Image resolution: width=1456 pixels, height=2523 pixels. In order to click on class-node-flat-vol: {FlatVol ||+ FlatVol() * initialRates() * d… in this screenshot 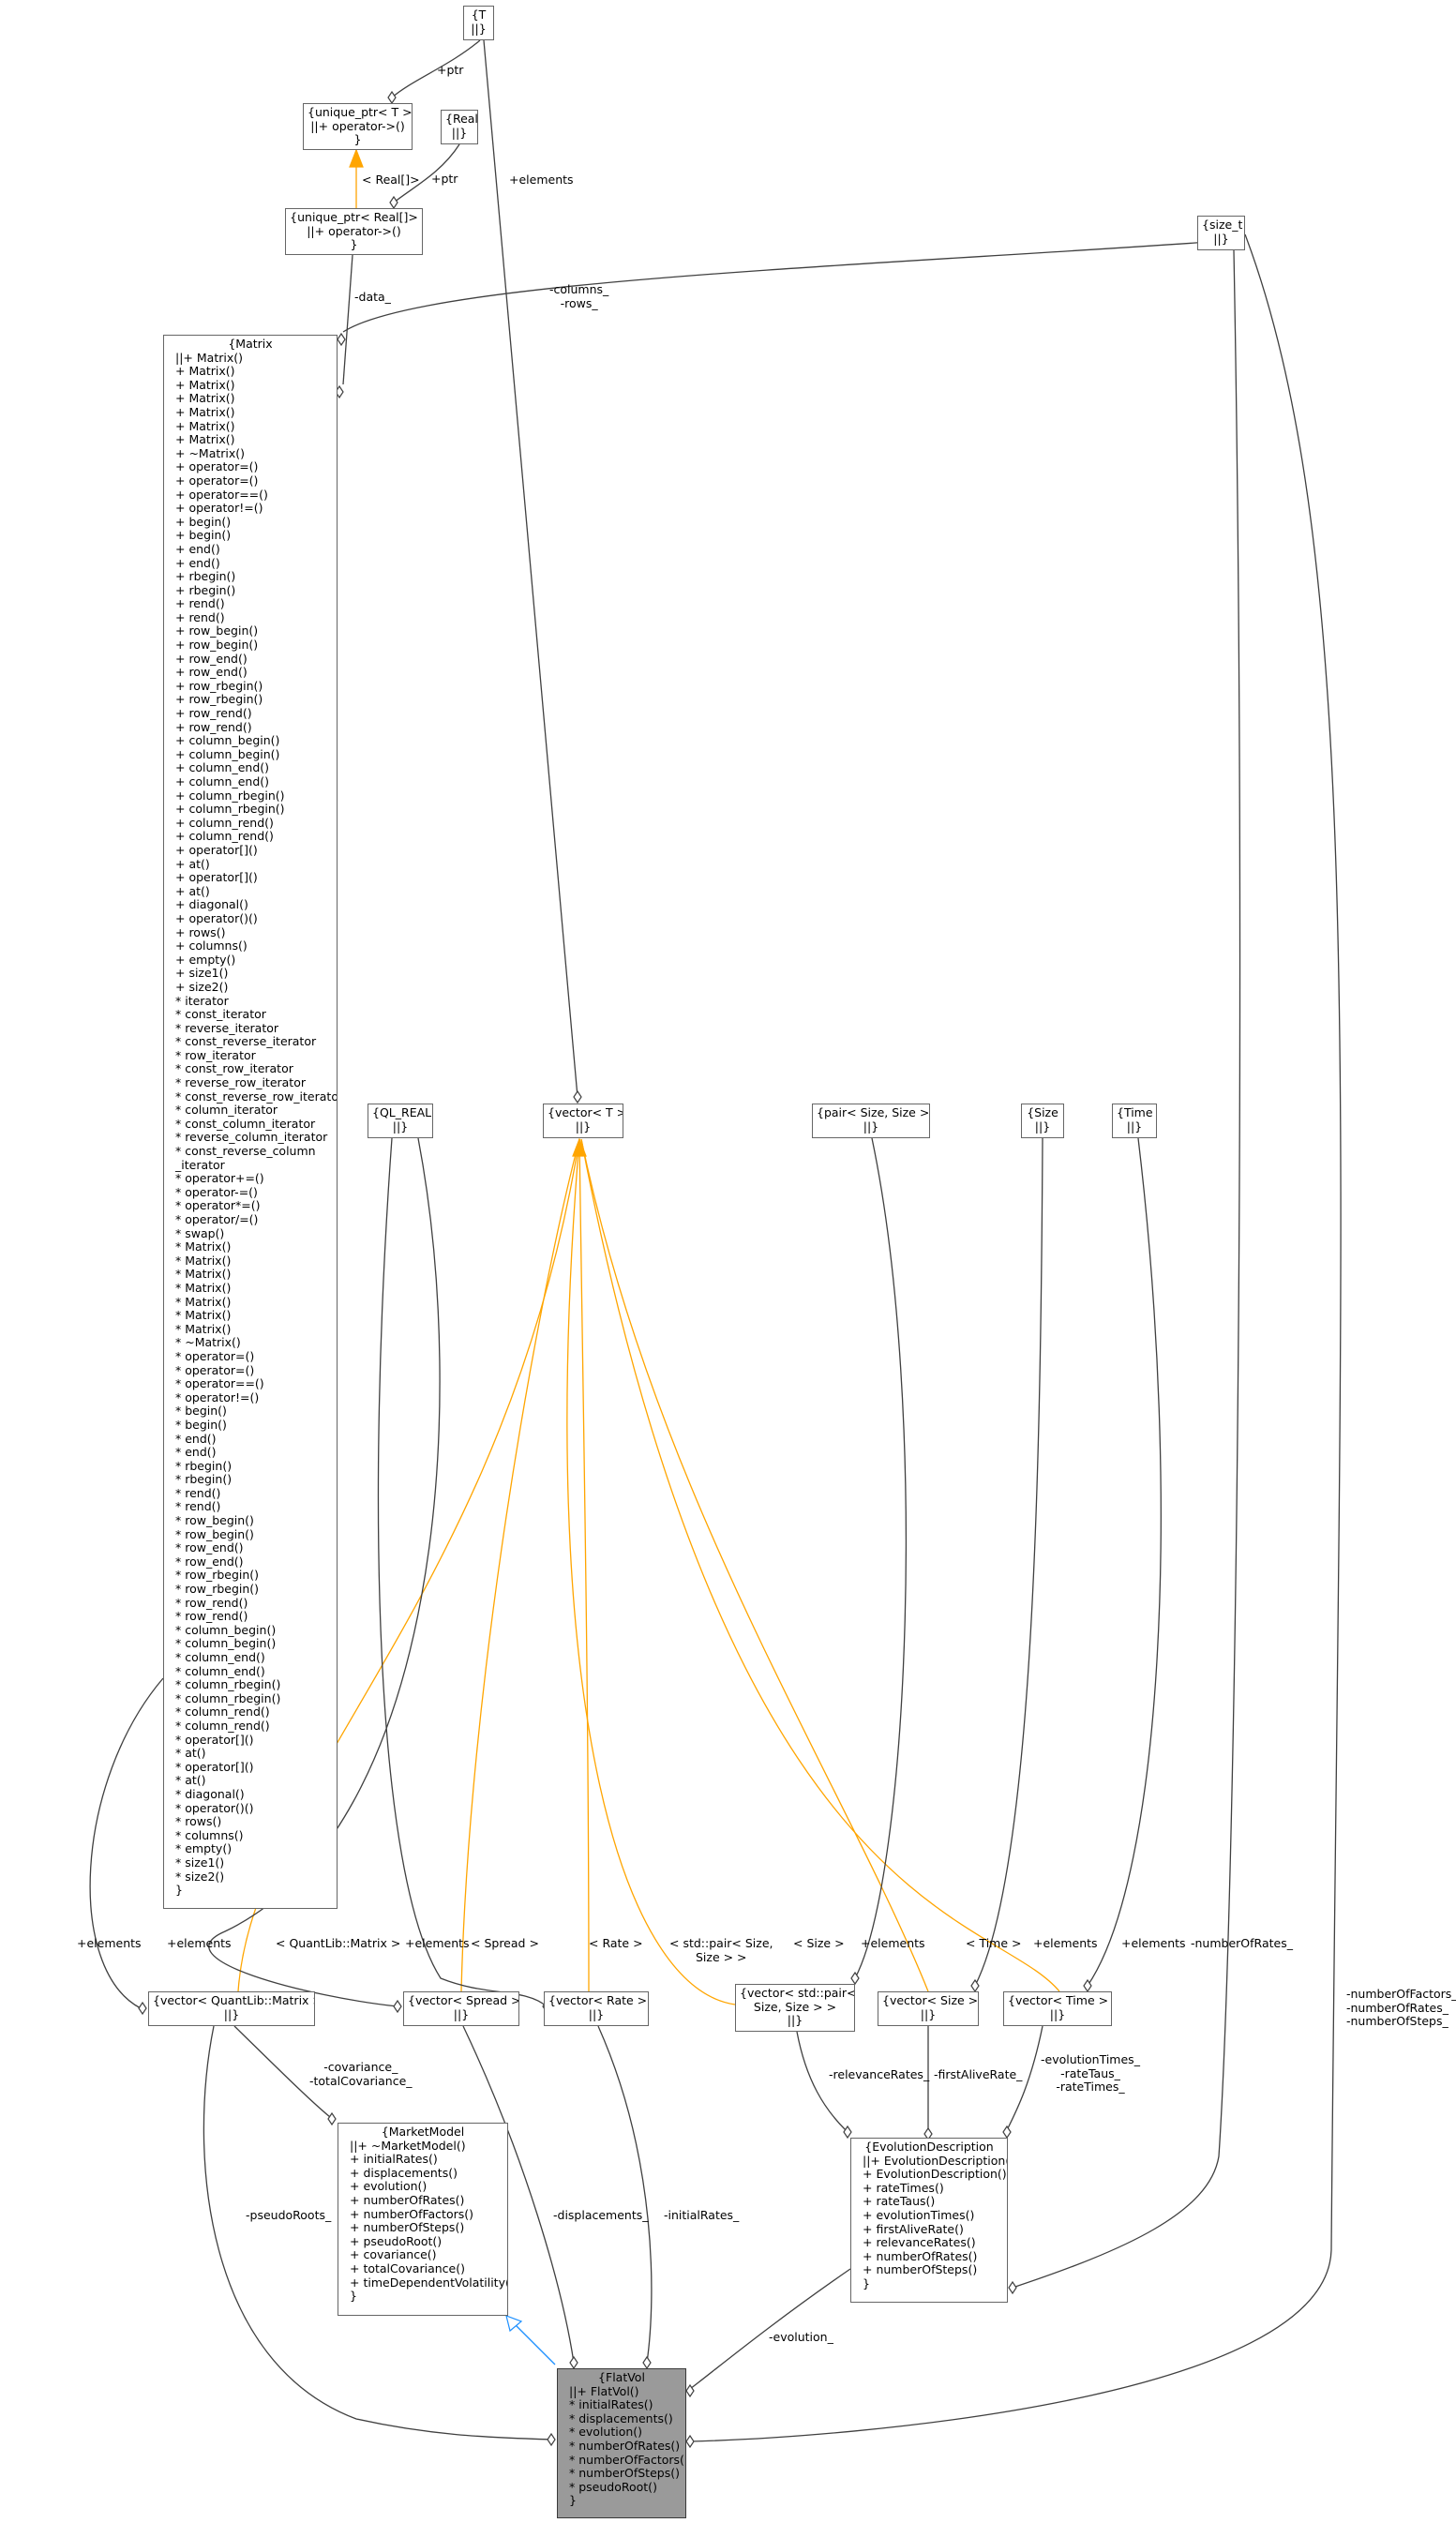, I will do `click(621, 2443)`.